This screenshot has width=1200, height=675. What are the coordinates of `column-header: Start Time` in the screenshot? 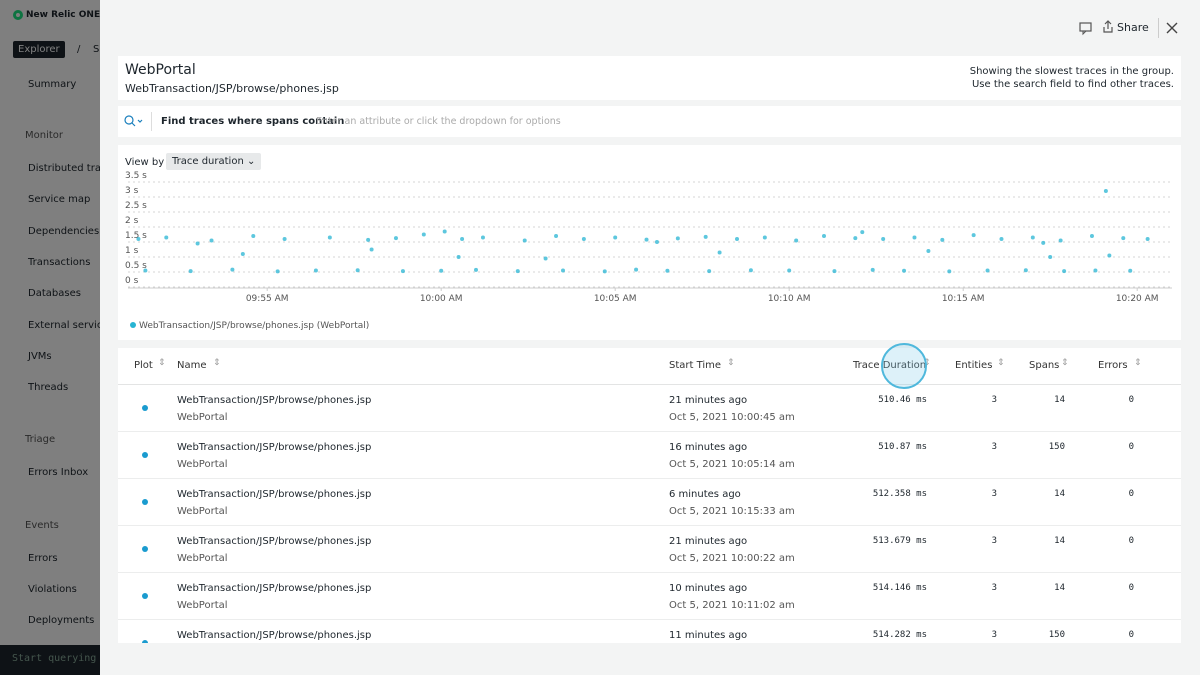 It's located at (695, 365).